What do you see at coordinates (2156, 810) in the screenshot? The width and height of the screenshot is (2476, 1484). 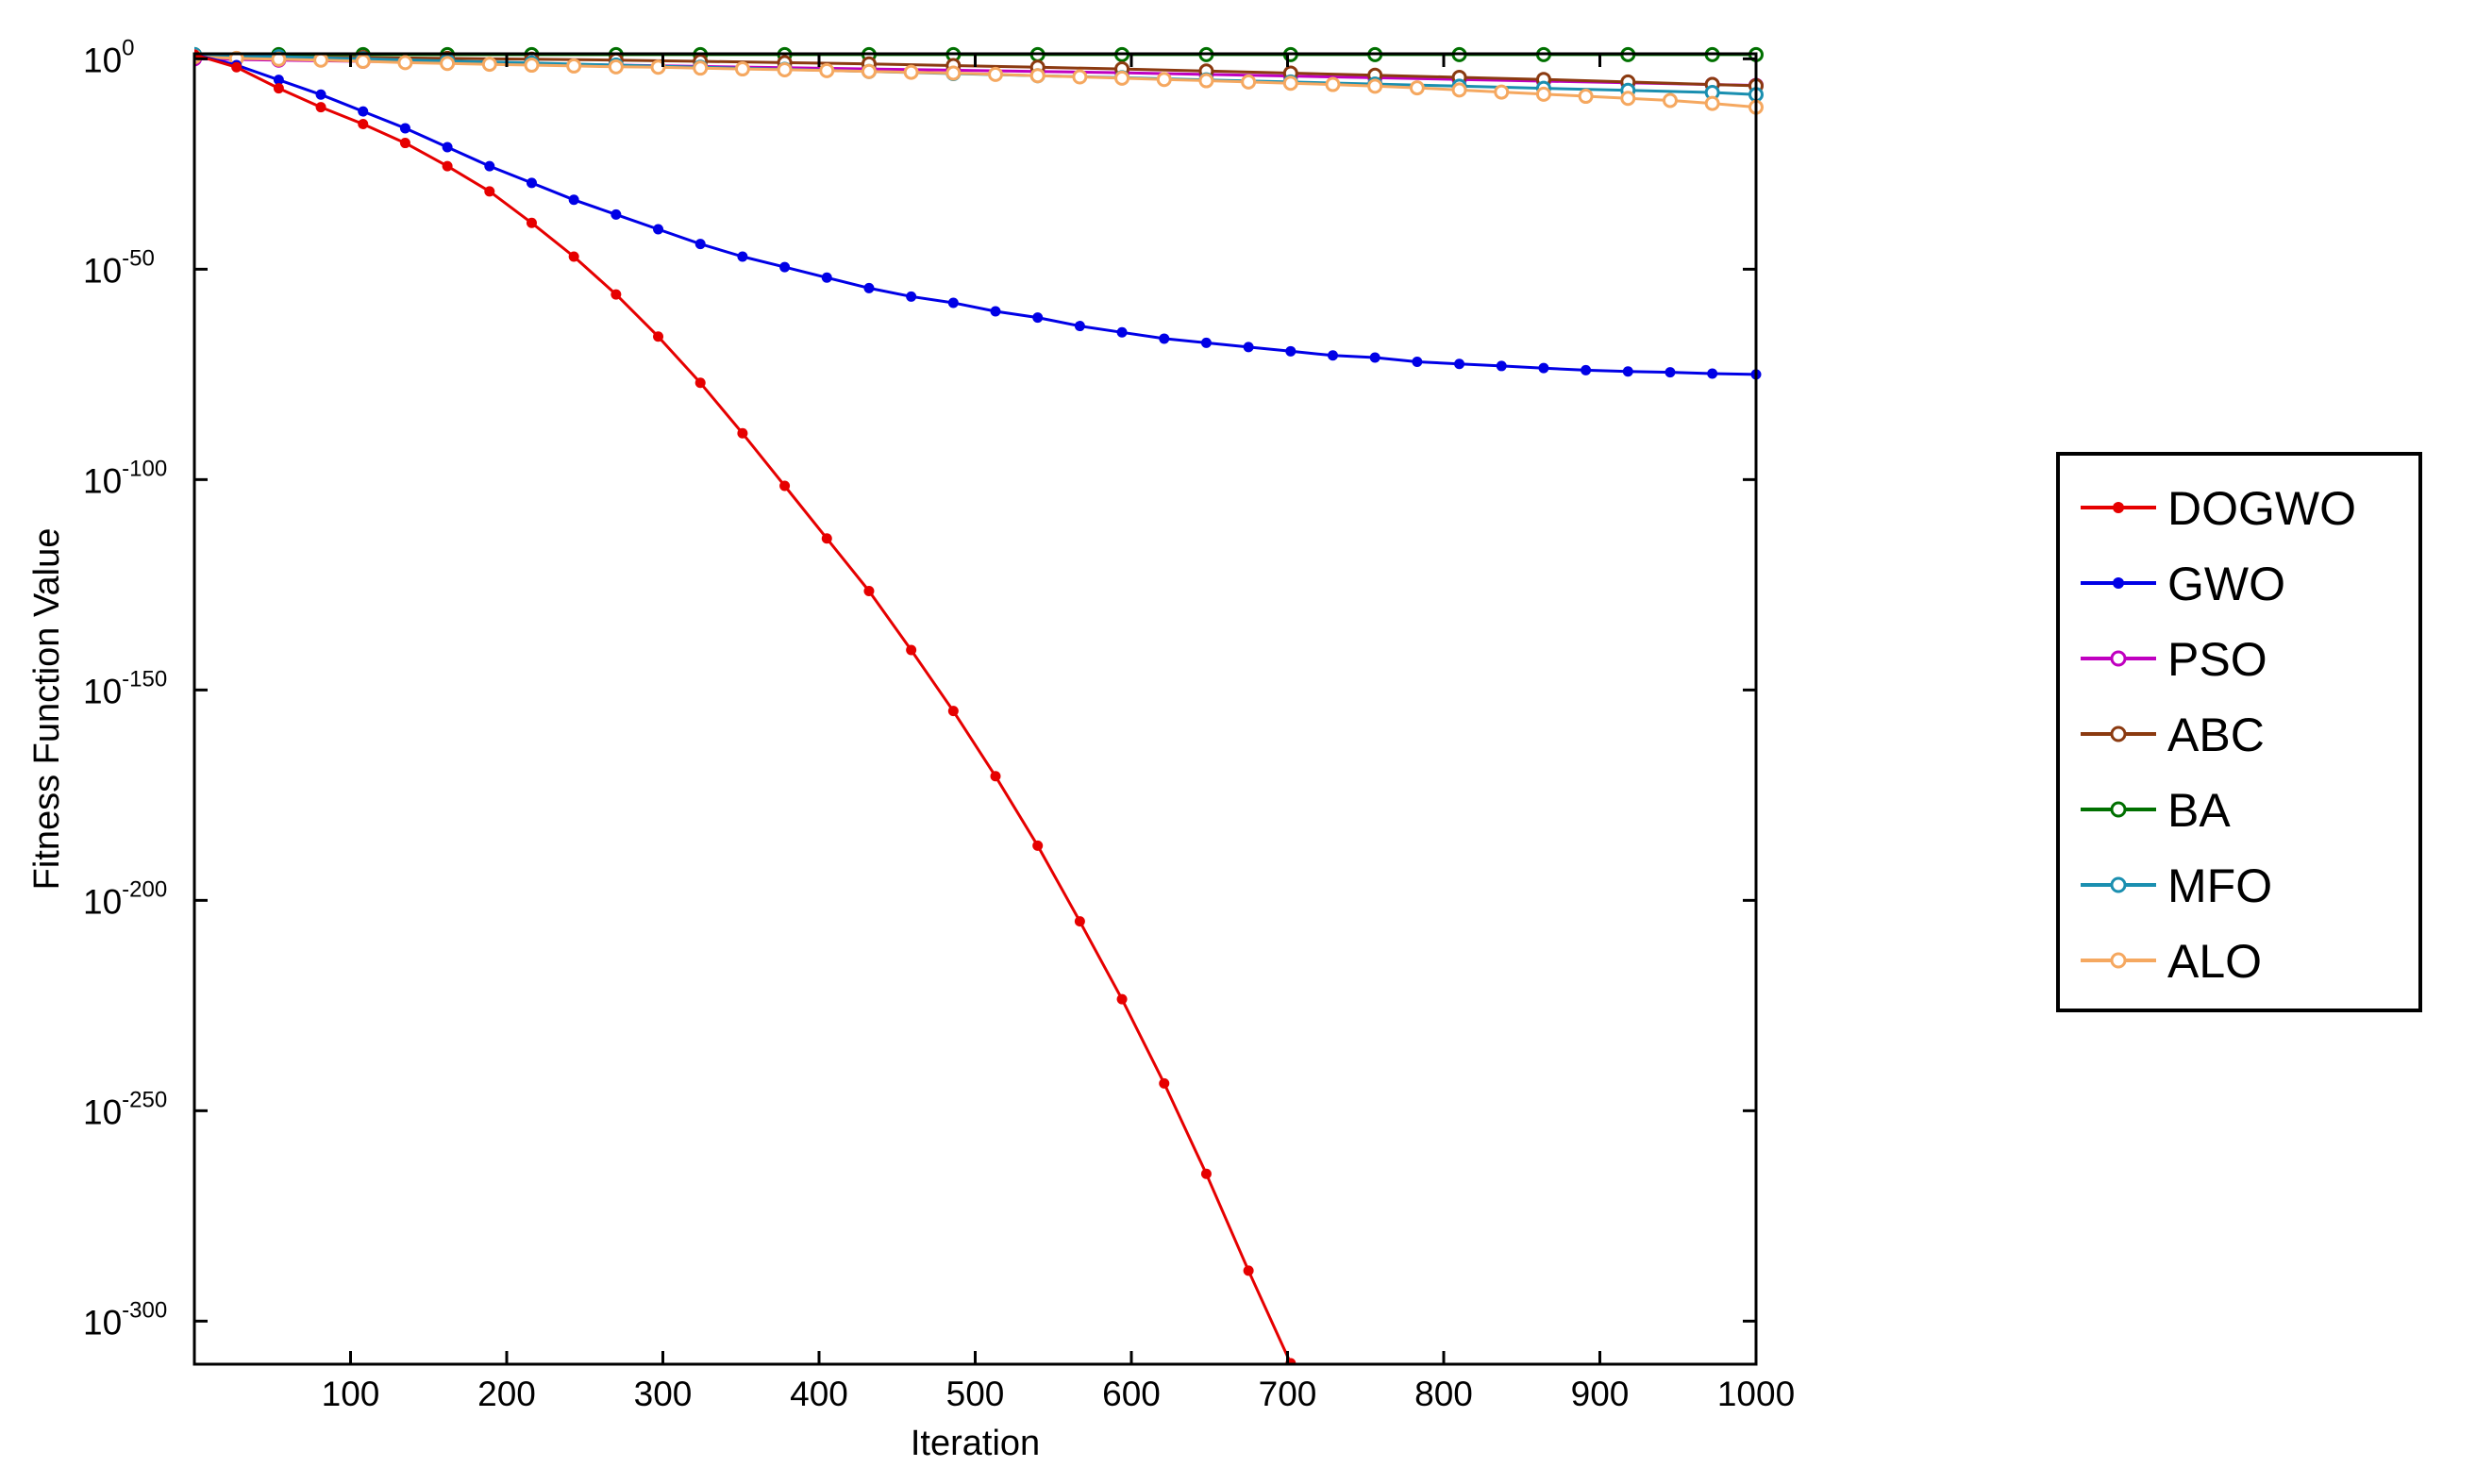 I see `legend-item-ba: BA` at bounding box center [2156, 810].